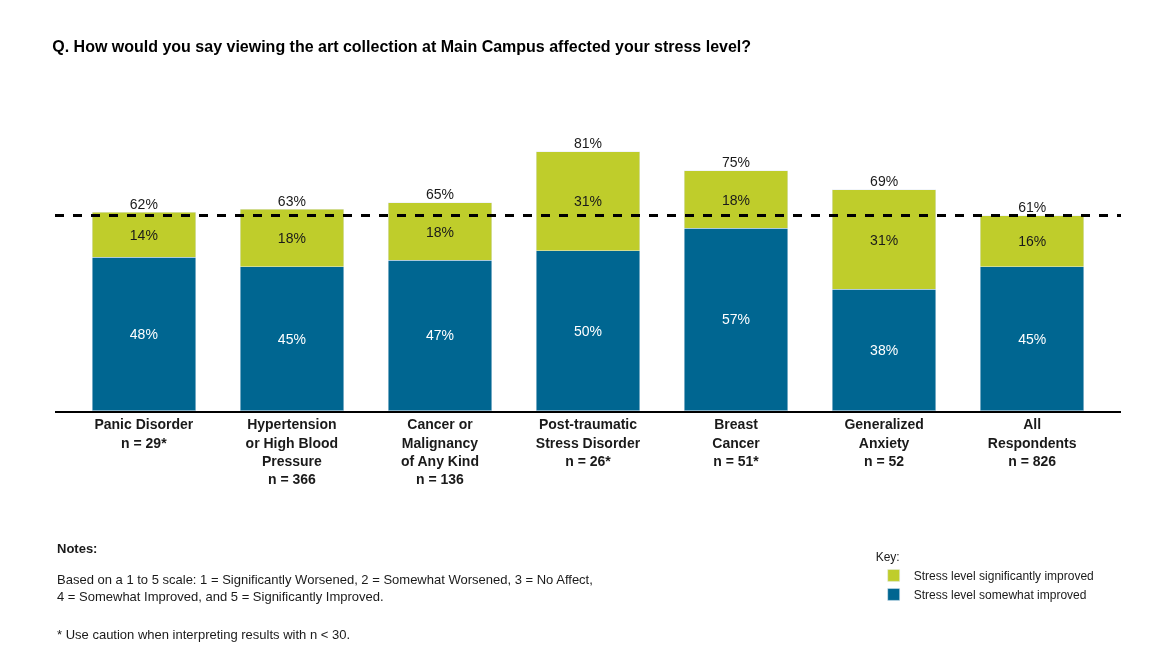 Image resolution: width=1161 pixels, height=657 pixels. Describe the element at coordinates (439, 452) in the screenshot. I see `x-tick-label: Cancer or Malignancy of Any Kind n = 136` at that location.